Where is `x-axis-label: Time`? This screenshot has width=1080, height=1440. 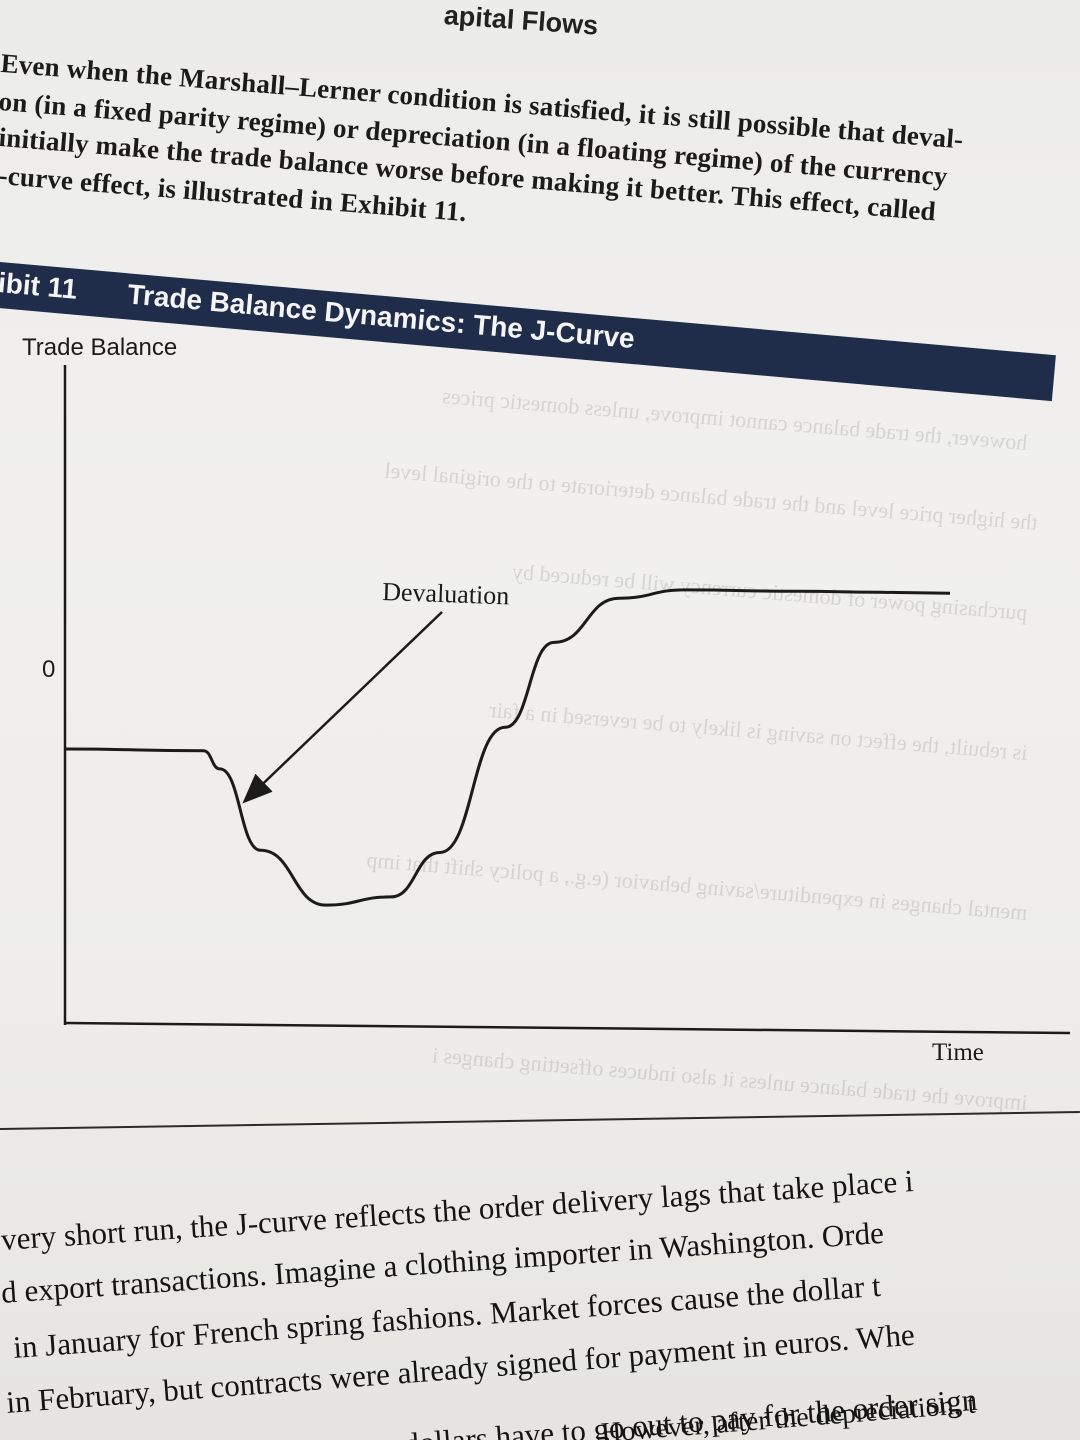
x-axis-label: Time is located at coordinates (958, 1052).